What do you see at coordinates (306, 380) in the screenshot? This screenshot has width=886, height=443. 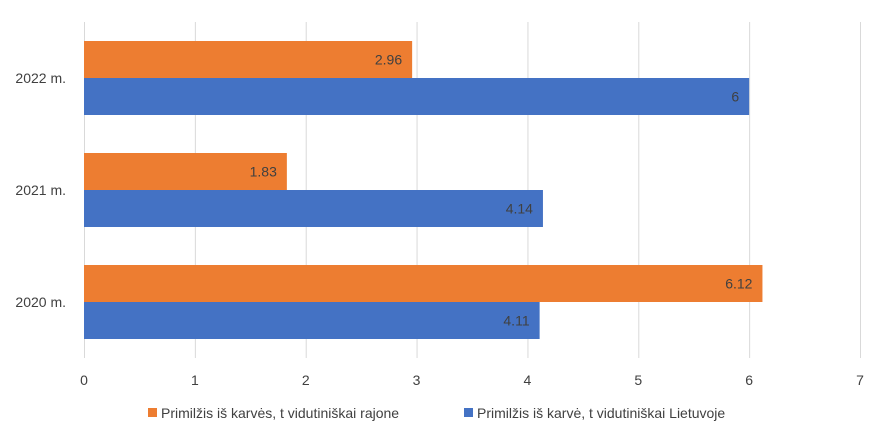 I see `x-tick-label: 2` at bounding box center [306, 380].